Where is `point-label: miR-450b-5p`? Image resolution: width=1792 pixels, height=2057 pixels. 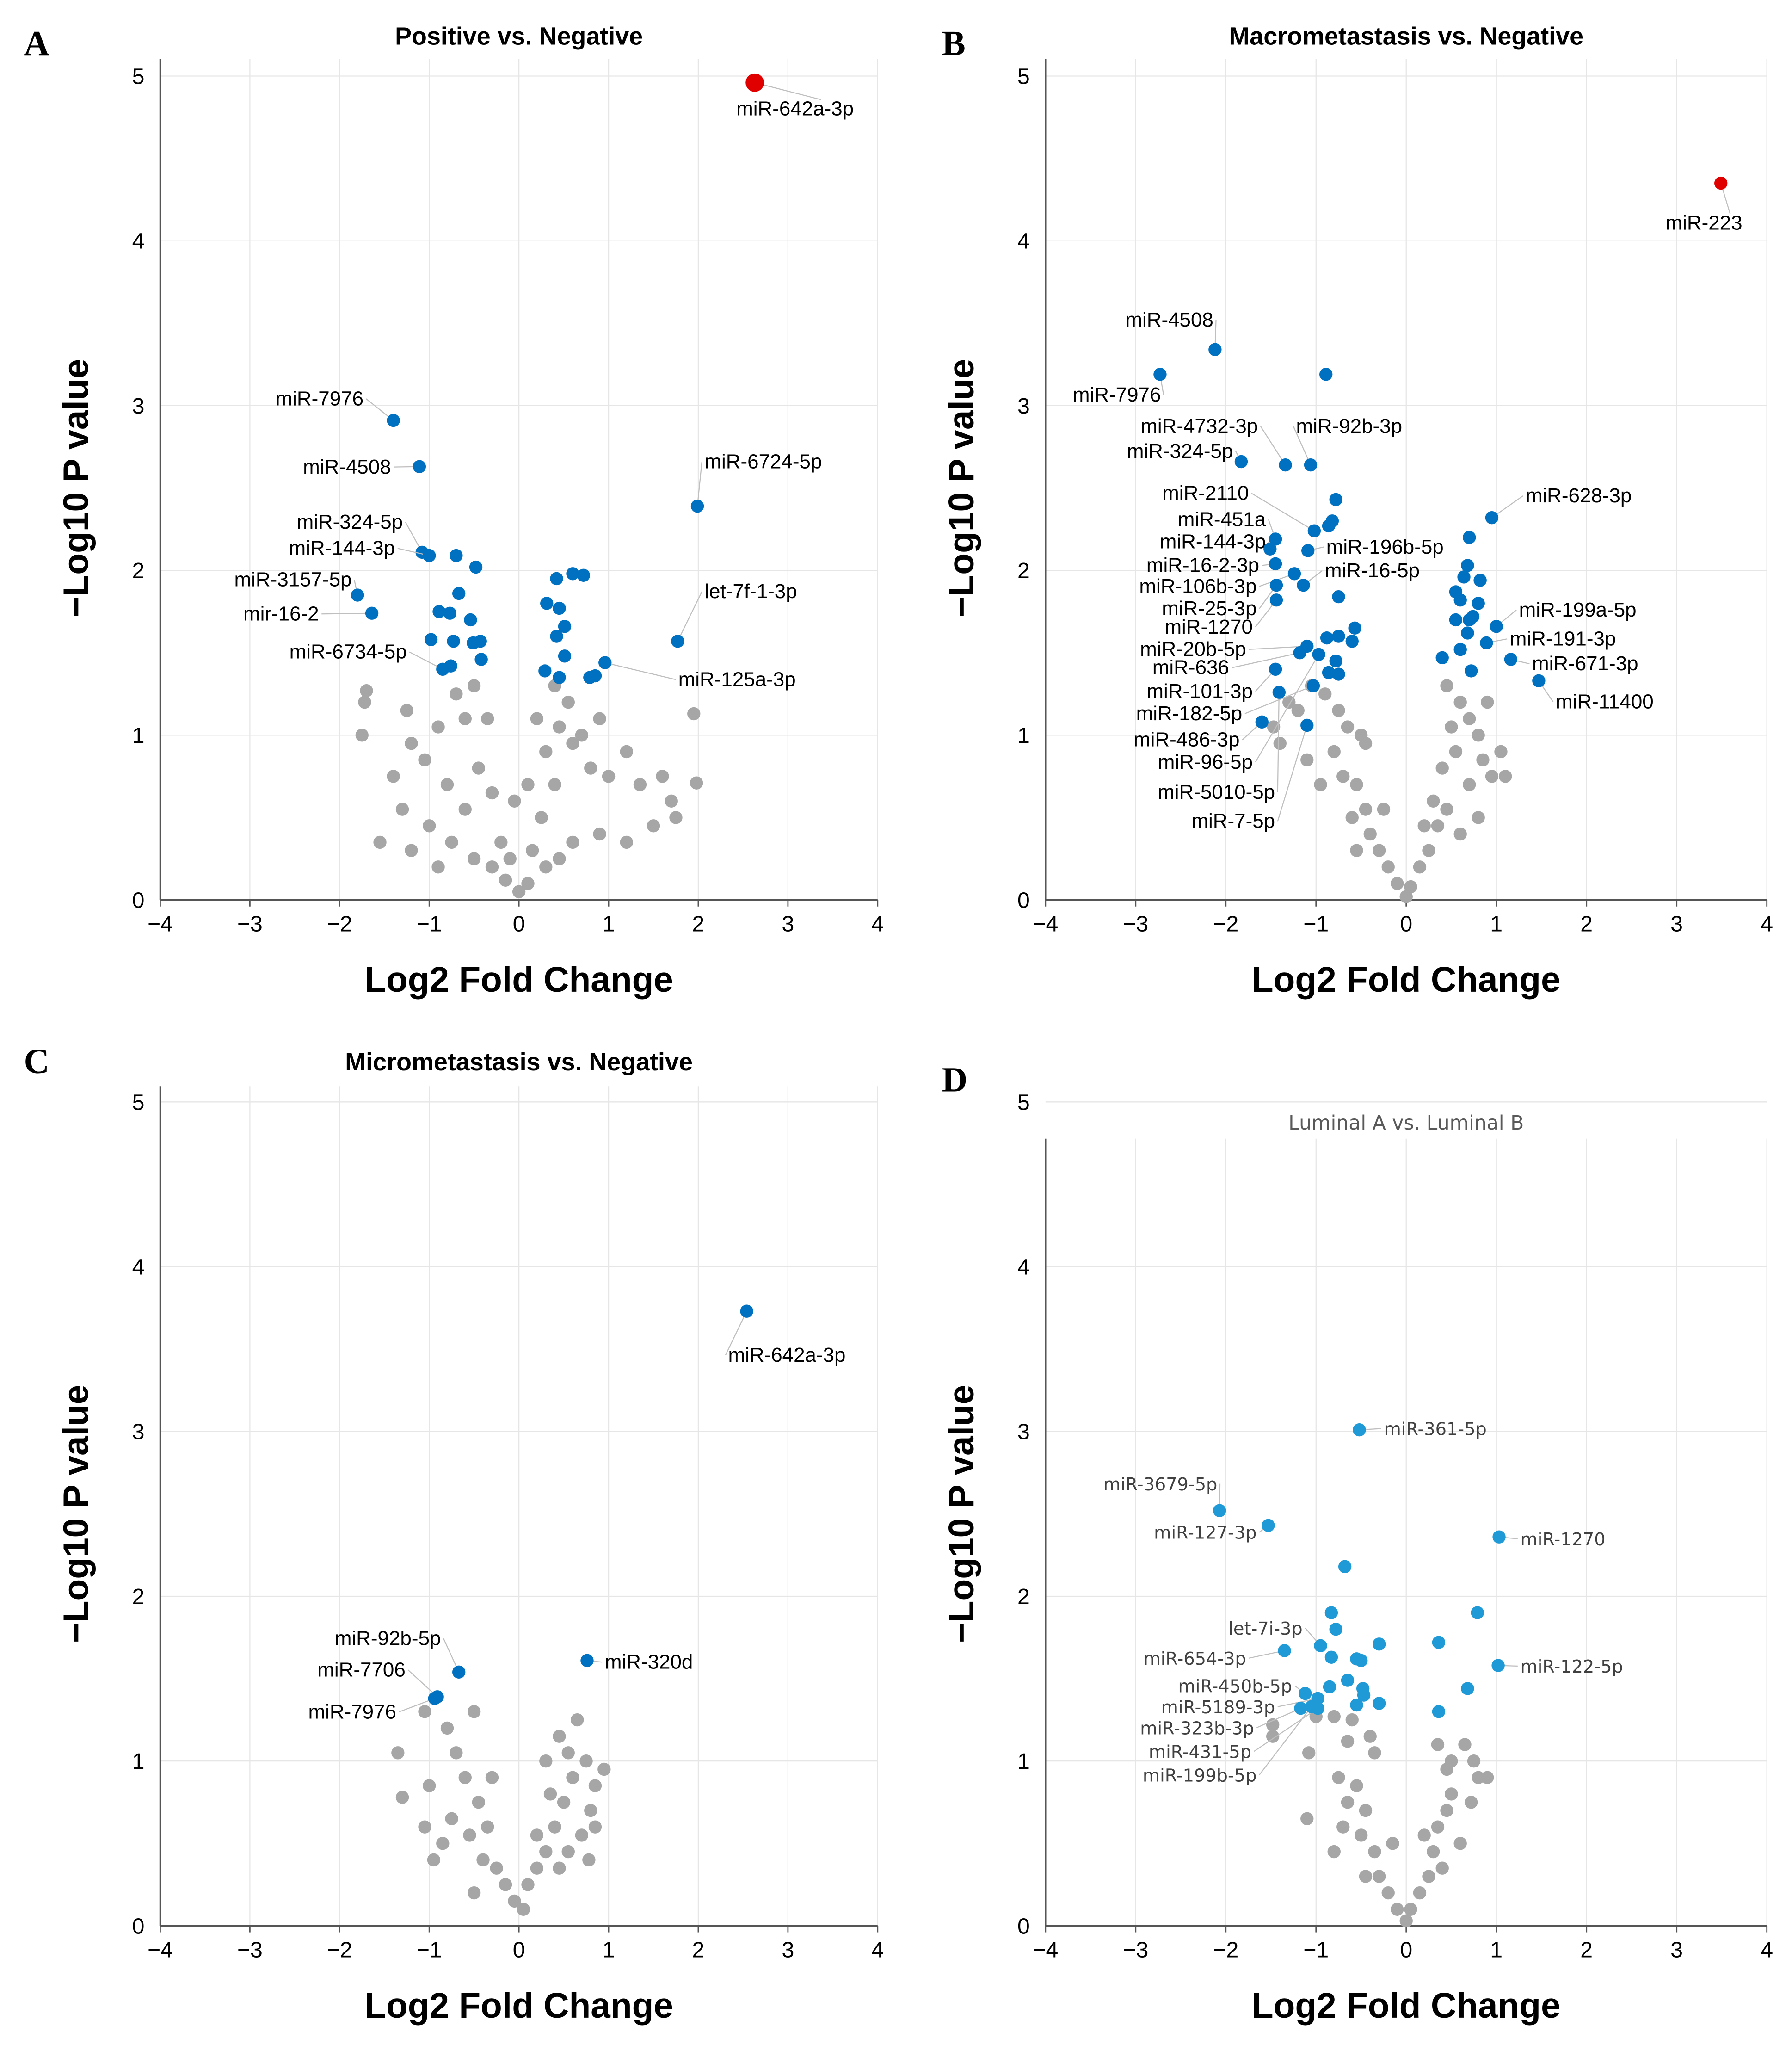
point-label: miR-450b-5p is located at coordinates (1235, 1686).